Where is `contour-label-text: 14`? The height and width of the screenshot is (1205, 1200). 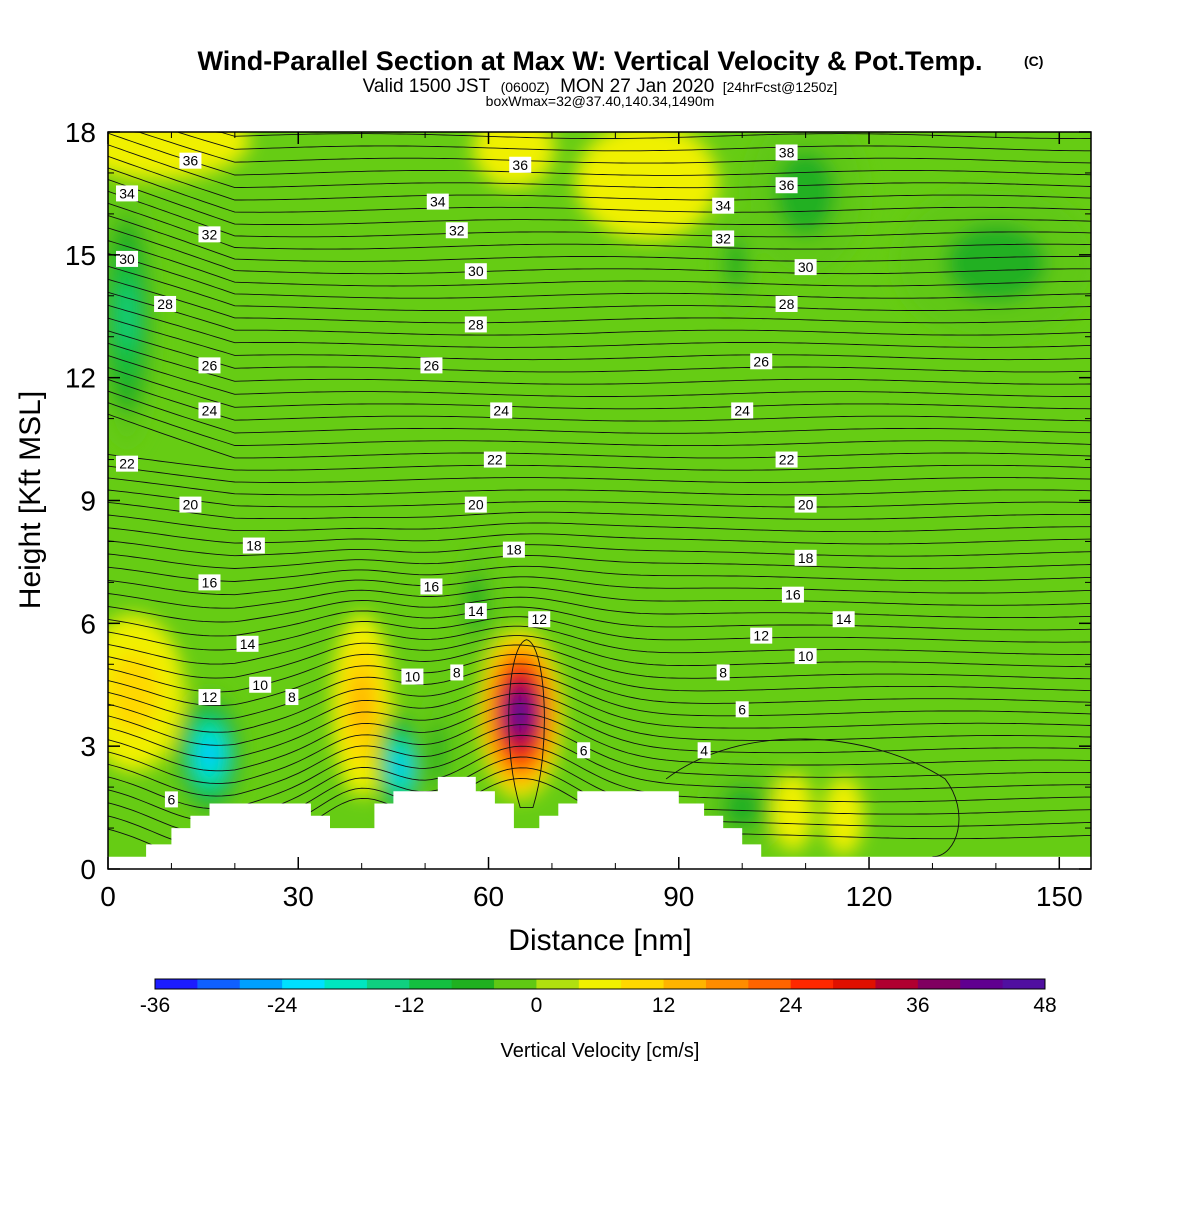 contour-label-text: 14 is located at coordinates (844, 619).